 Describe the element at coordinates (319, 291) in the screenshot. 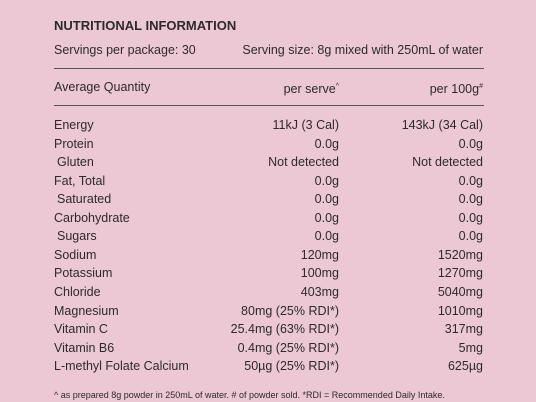

I see `per-serve: 403mg` at that location.